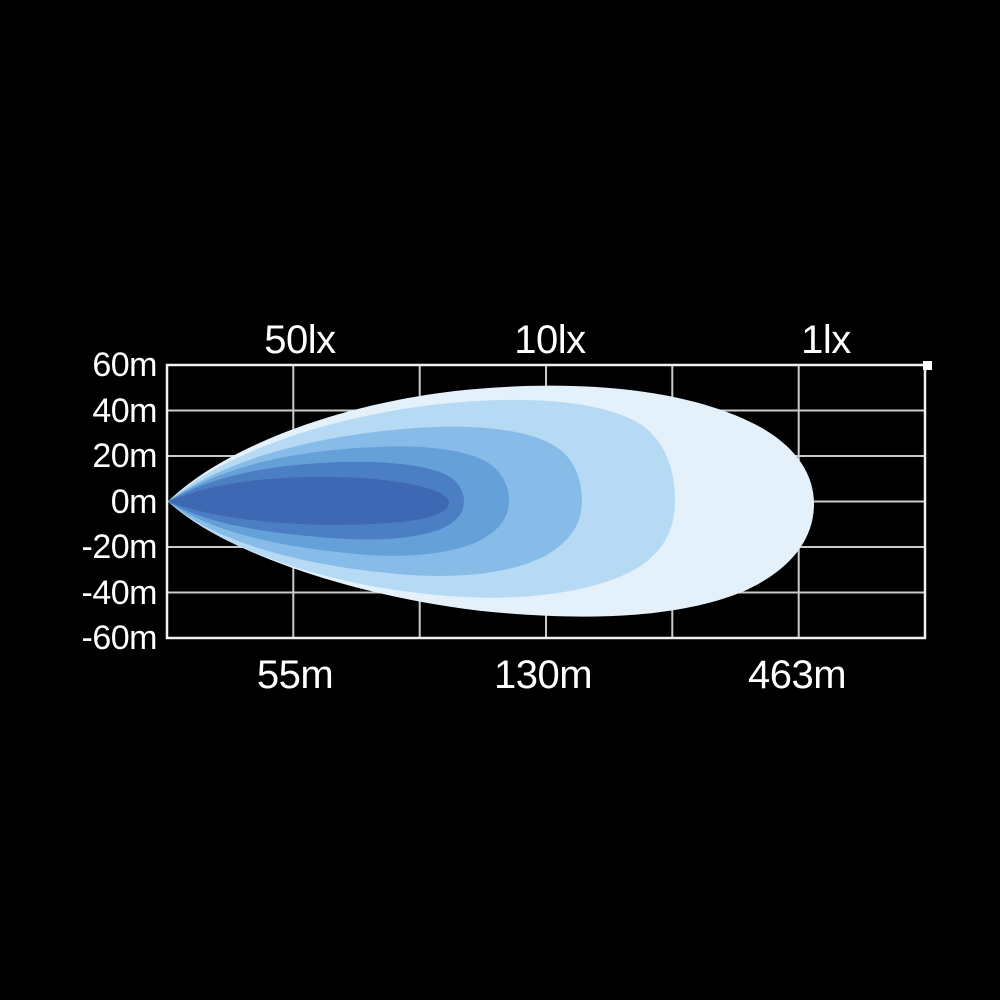 This screenshot has height=1000, width=1000. What do you see at coordinates (119, 592) in the screenshot?
I see `y-tick-neg40m: -40m` at bounding box center [119, 592].